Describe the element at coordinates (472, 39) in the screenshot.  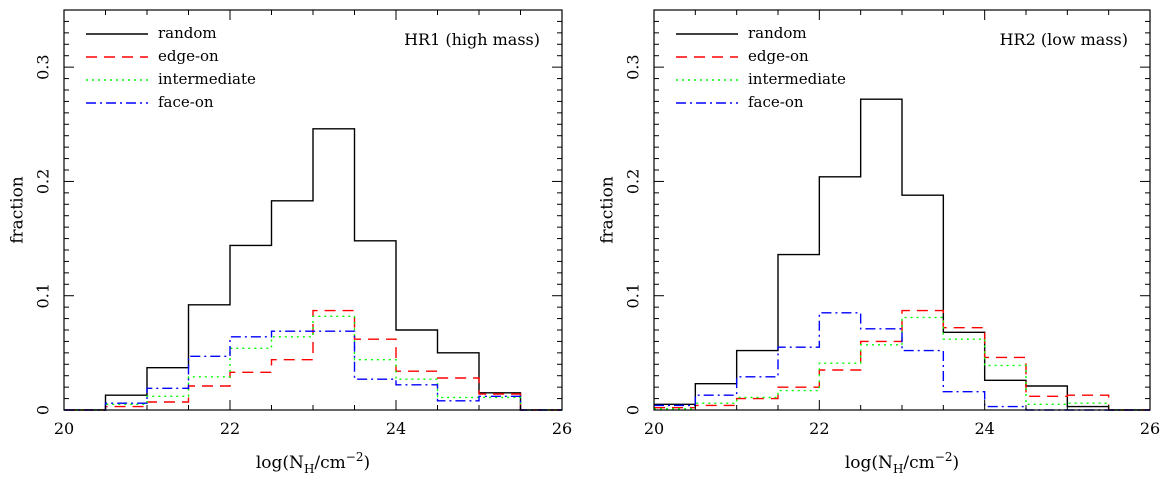
I see `panel-annotation: HR1 (high mass)` at that location.